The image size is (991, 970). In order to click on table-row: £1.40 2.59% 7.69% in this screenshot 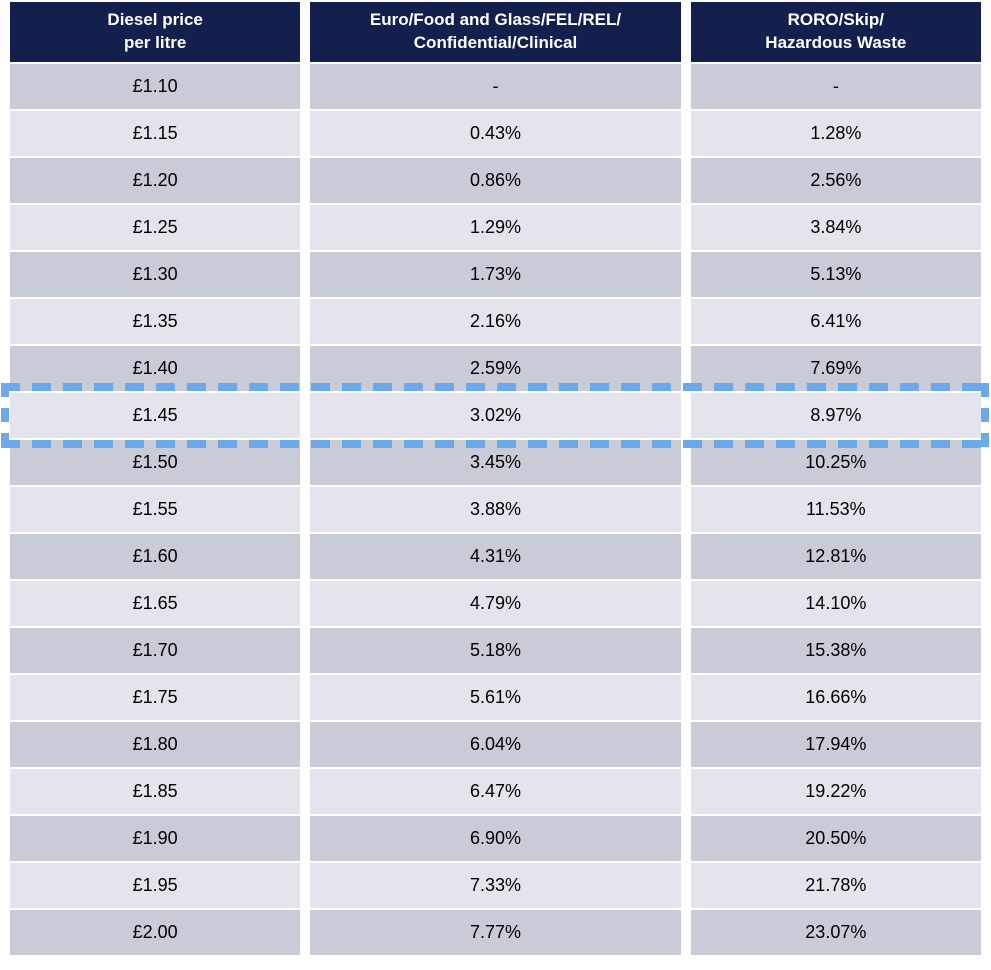, I will do `click(495, 368)`.